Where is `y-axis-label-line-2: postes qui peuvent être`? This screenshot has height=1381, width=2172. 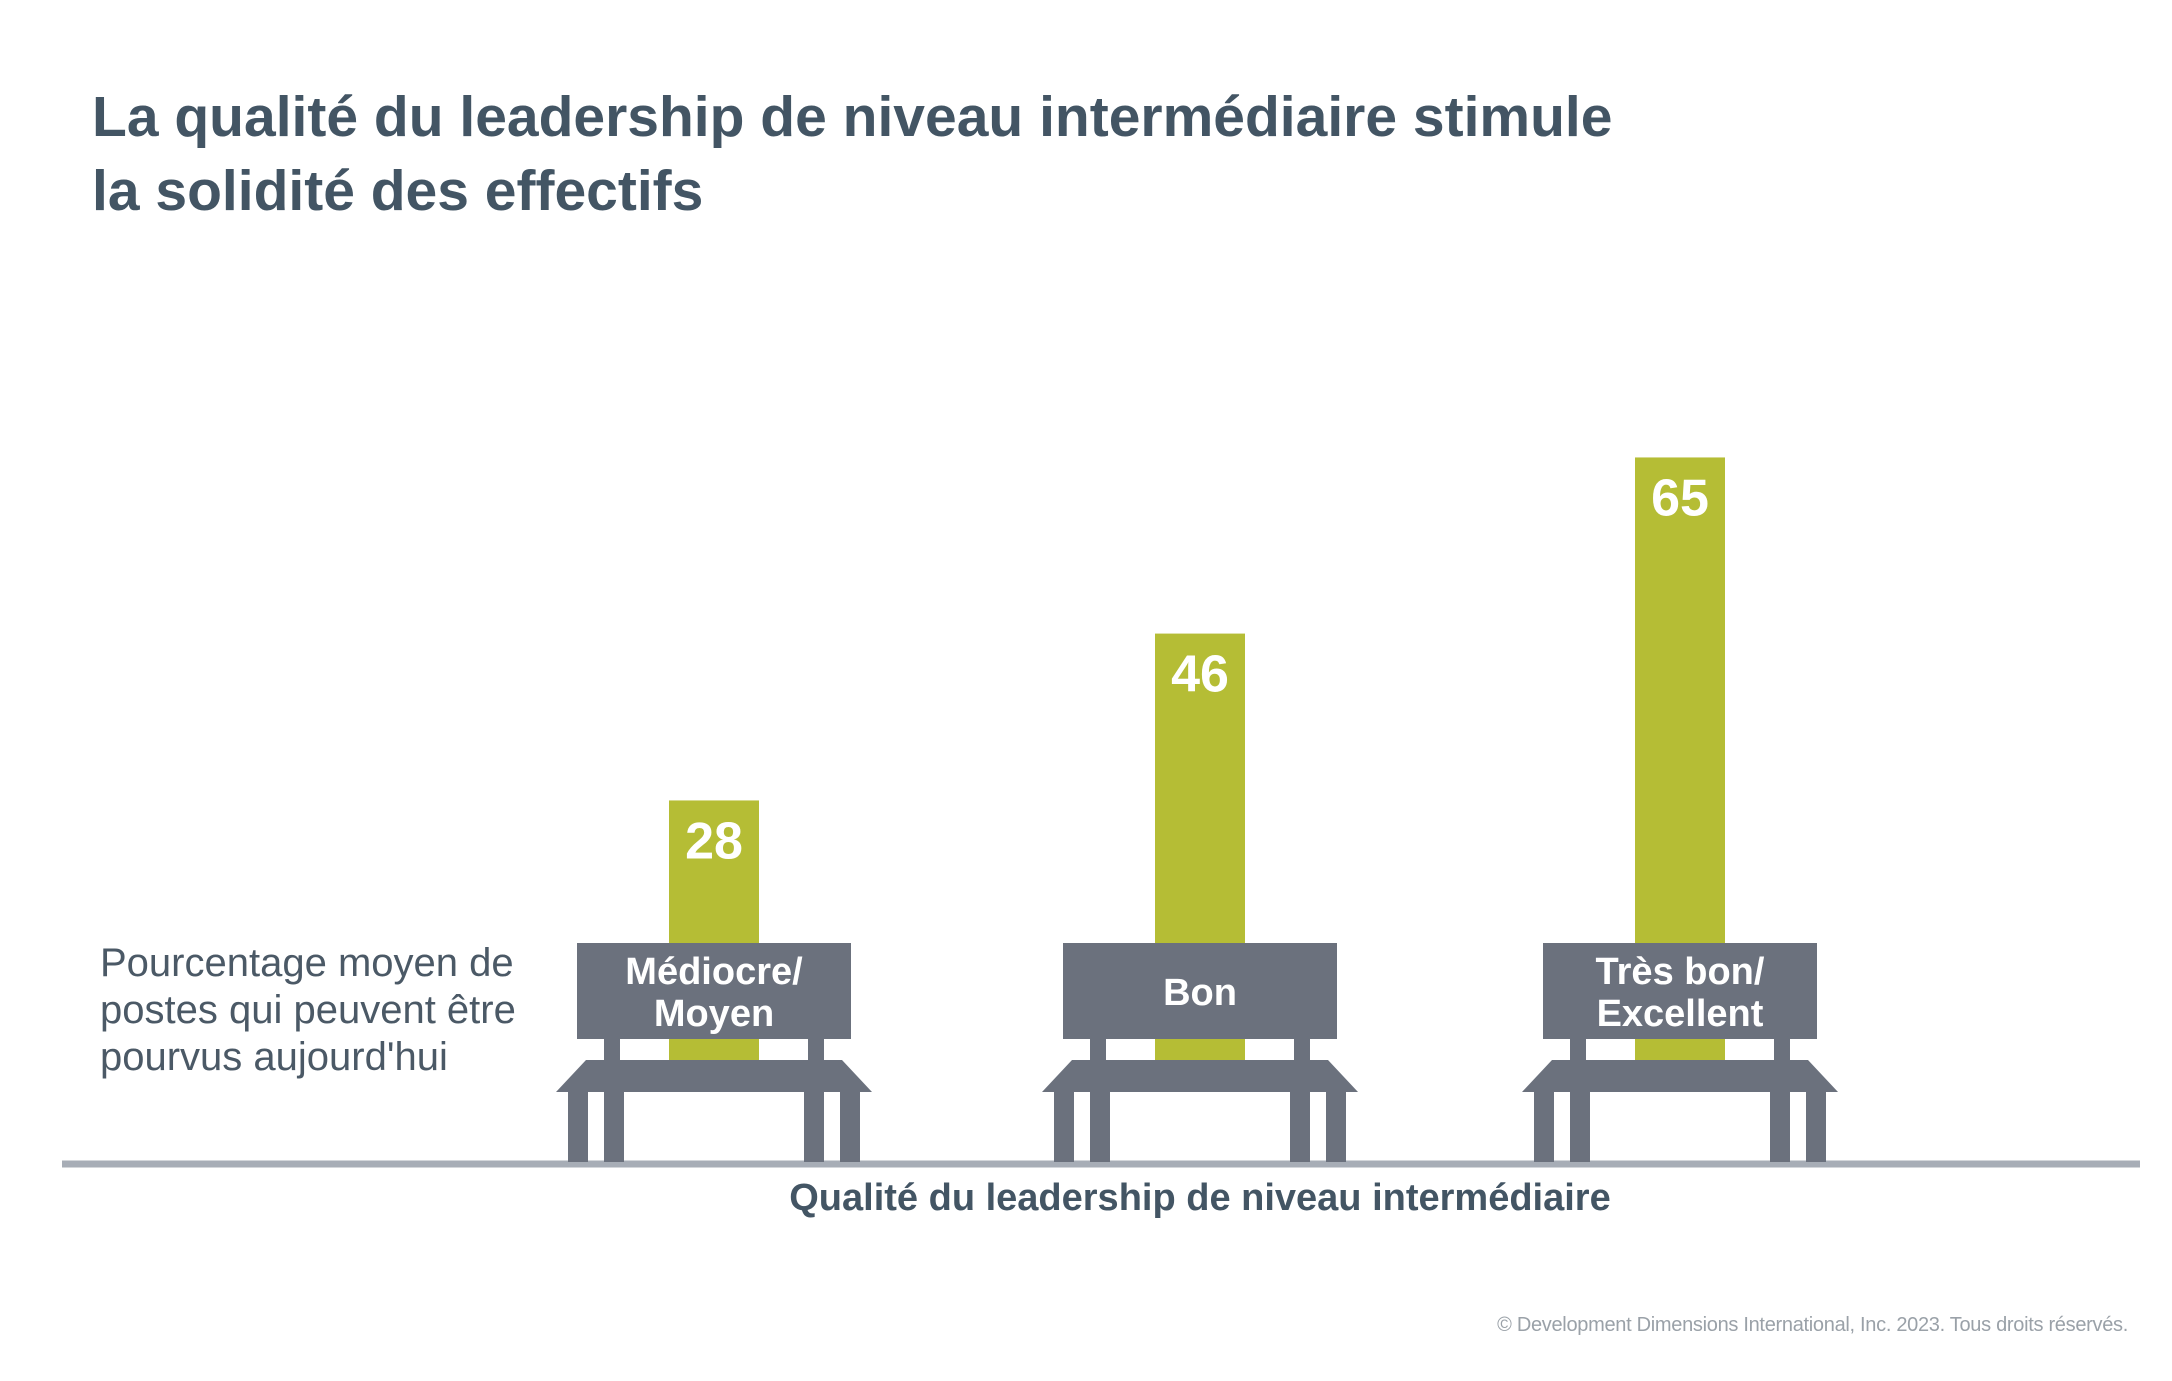
y-axis-label-line-2: postes qui peuvent être is located at coordinates (308, 1010).